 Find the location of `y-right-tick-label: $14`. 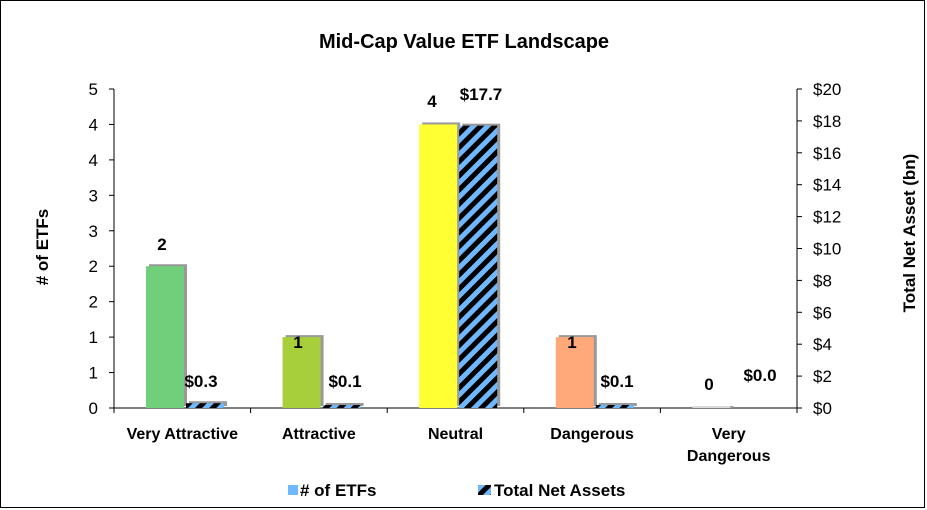

y-right-tick-label: $14 is located at coordinates (827, 185).